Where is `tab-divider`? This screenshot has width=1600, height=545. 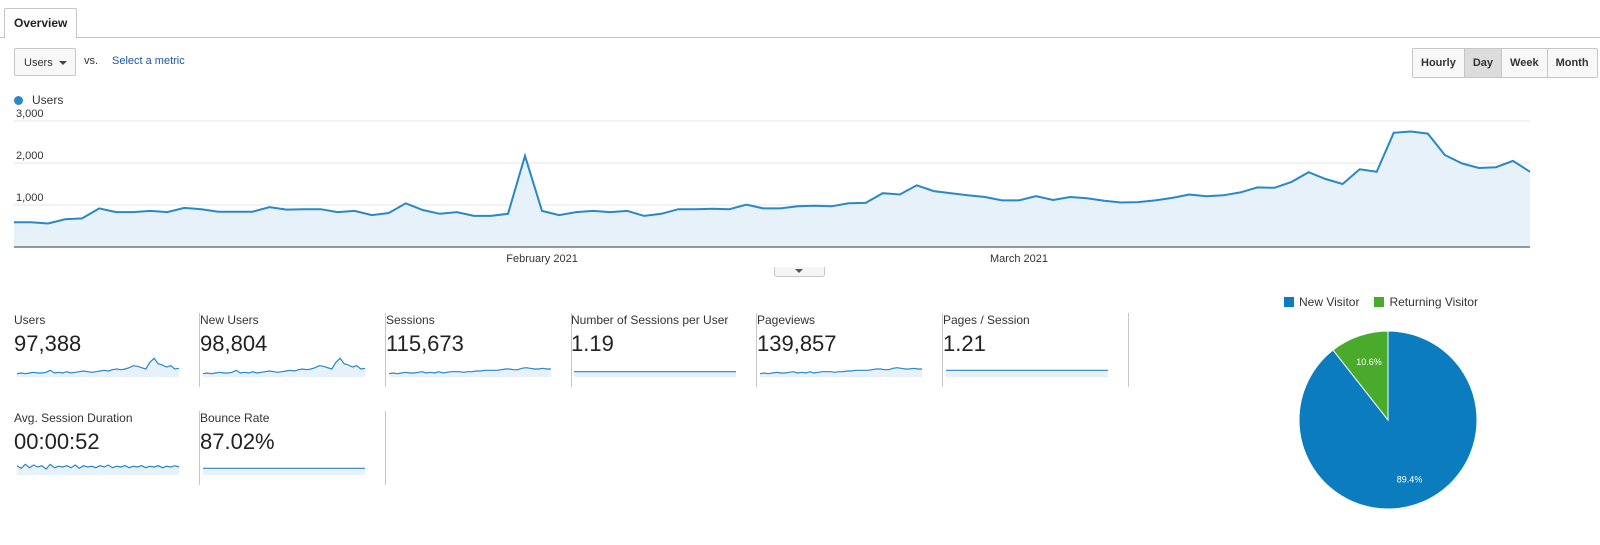
tab-divider is located at coordinates (800, 37).